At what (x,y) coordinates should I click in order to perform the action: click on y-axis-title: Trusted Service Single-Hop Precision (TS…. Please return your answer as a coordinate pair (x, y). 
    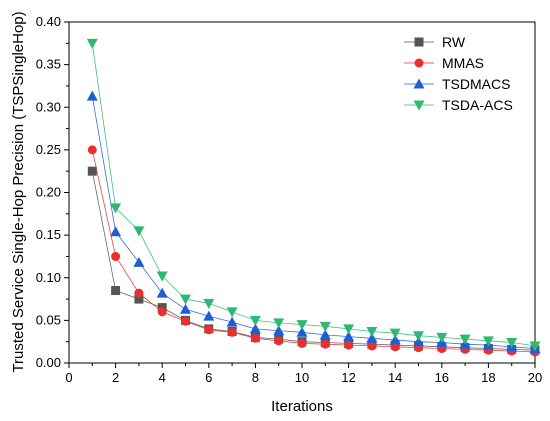
    Looking at the image, I should click on (18, 191).